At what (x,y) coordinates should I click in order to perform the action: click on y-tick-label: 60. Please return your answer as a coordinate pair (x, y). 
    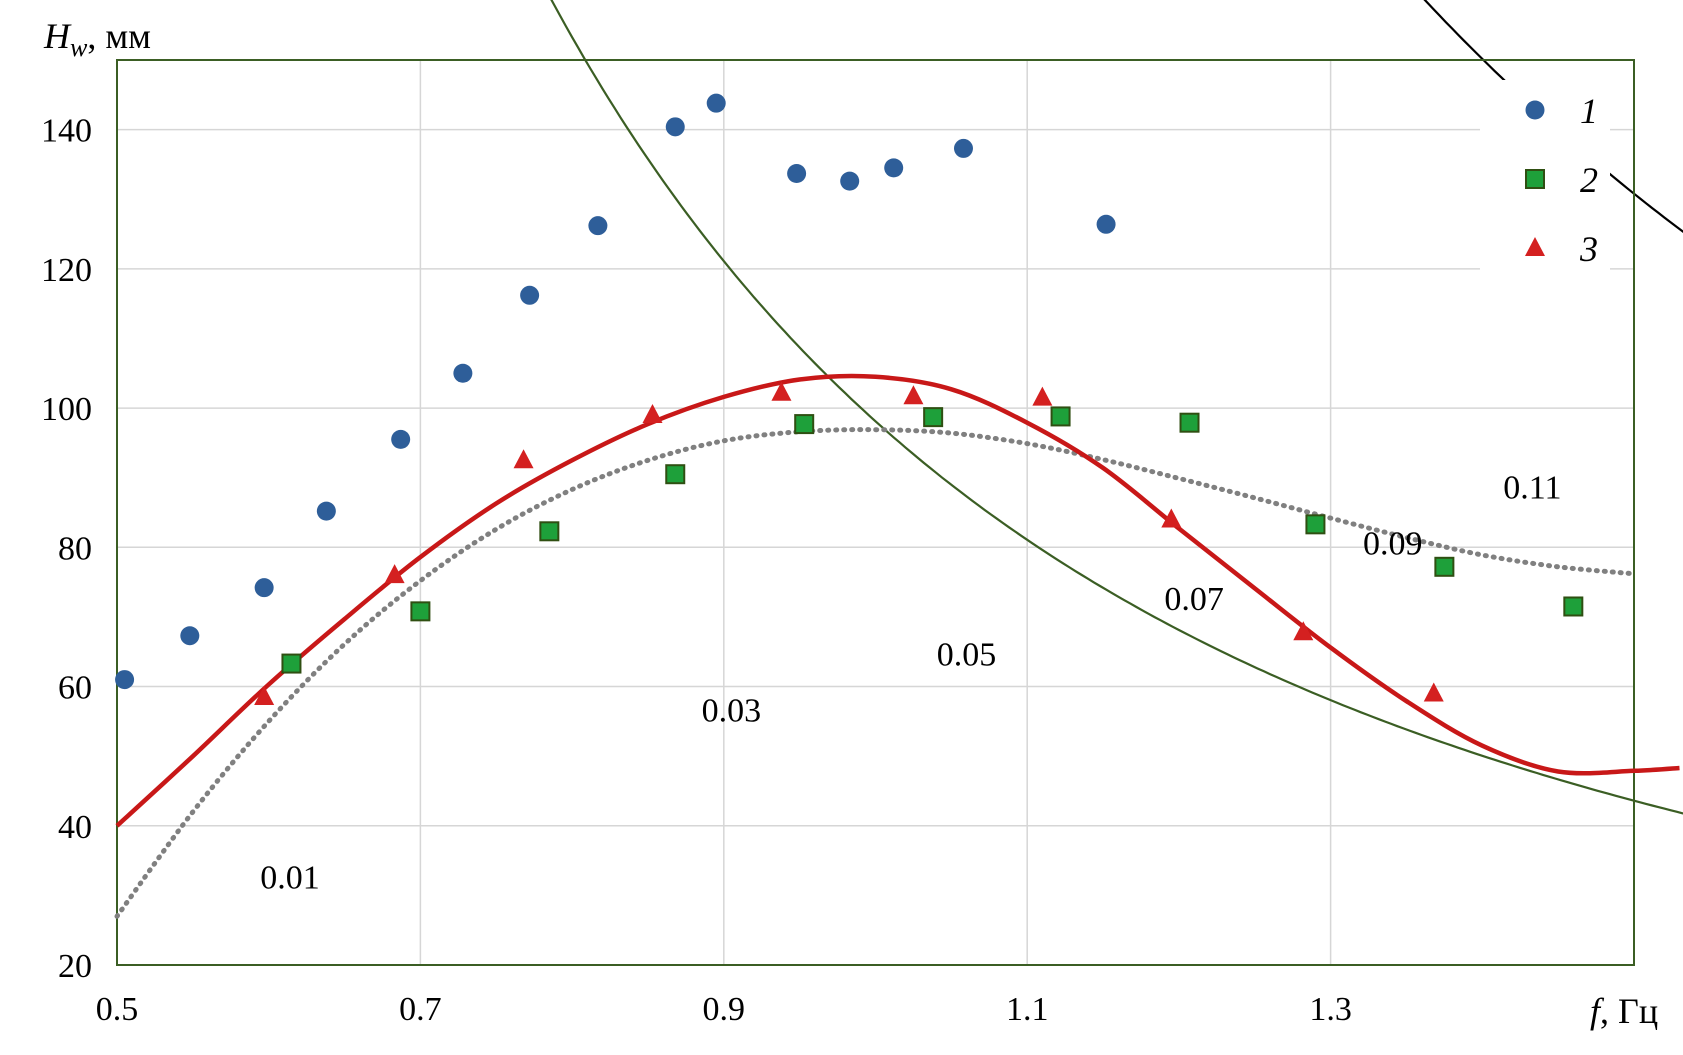
    Looking at the image, I should click on (75, 688).